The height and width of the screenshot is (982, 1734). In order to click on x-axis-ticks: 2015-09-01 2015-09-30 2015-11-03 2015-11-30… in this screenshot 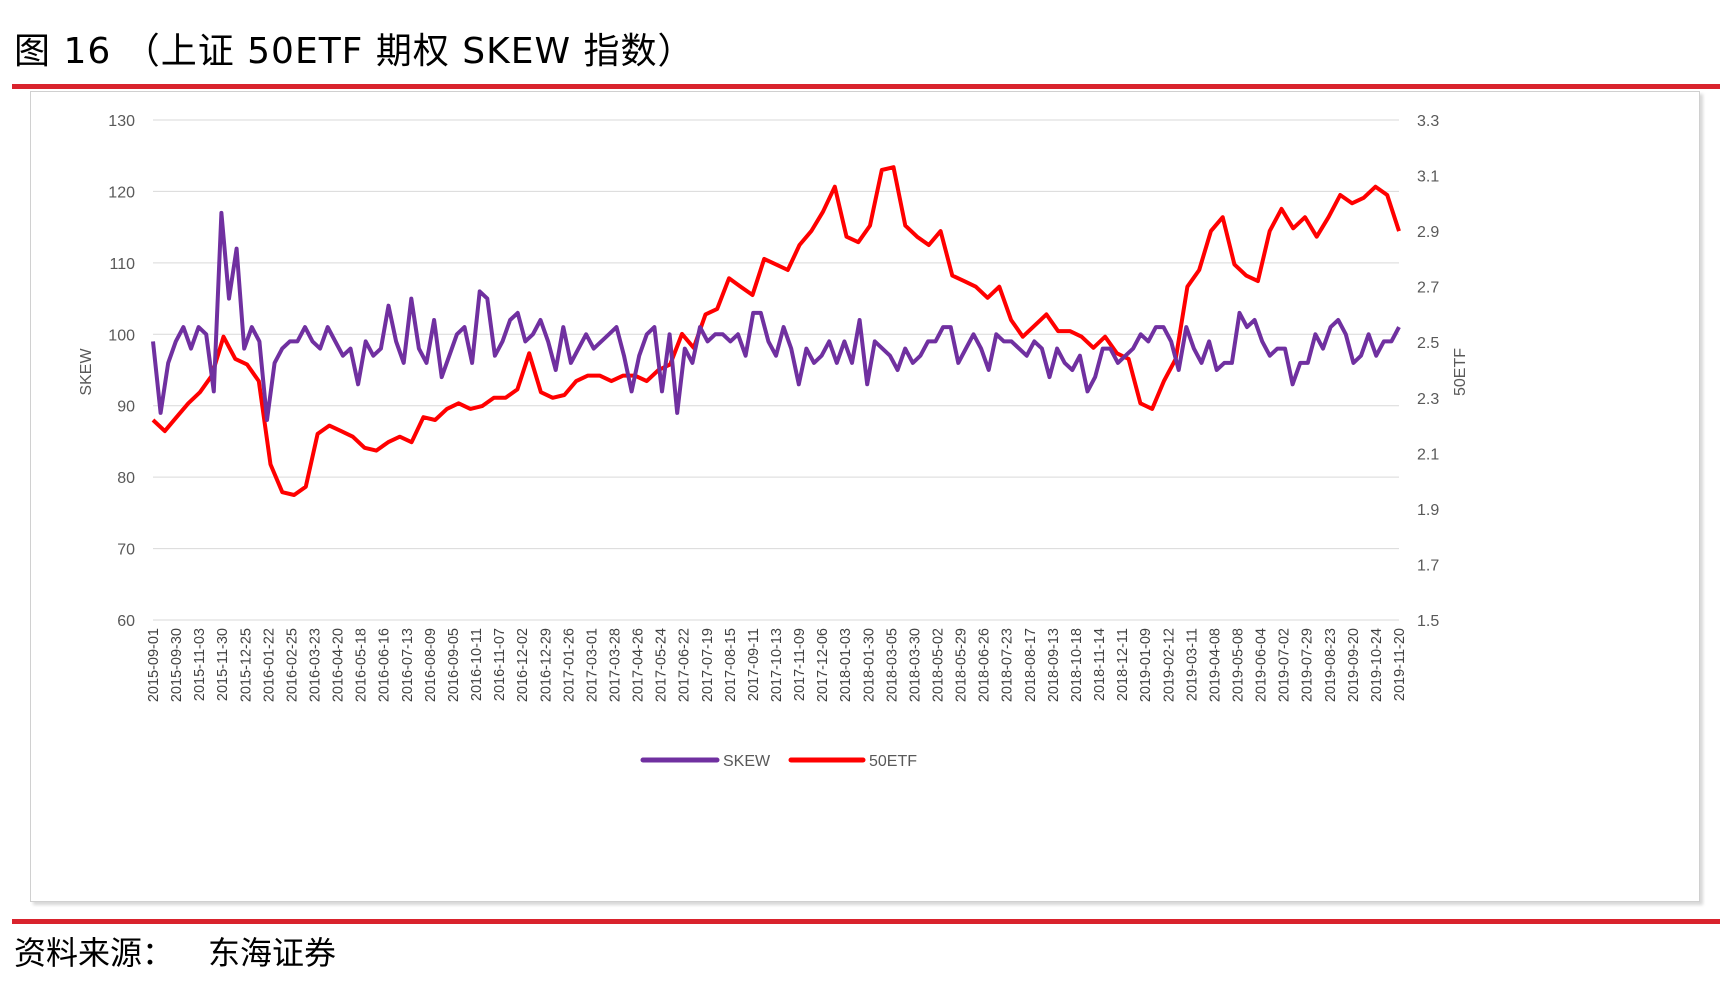, I will do `click(777, 665)`.